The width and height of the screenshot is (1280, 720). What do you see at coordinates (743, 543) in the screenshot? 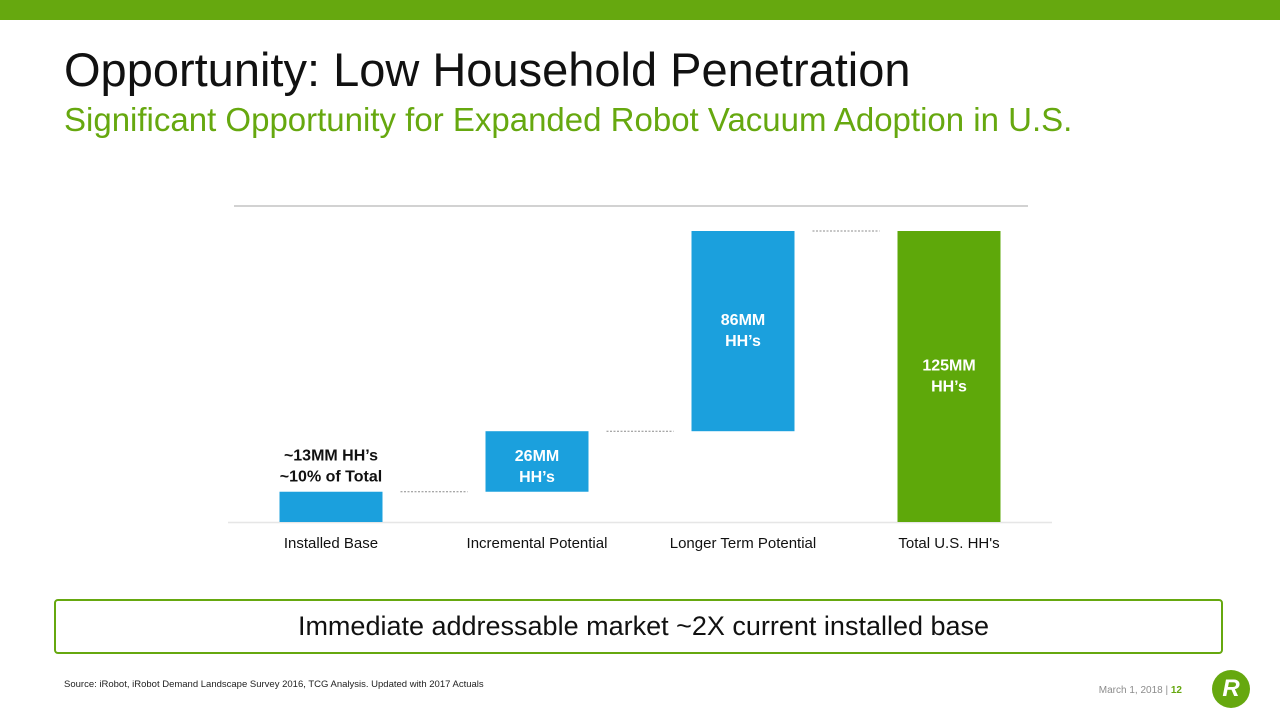
I see `category-label-3: Longer Term Potential` at bounding box center [743, 543].